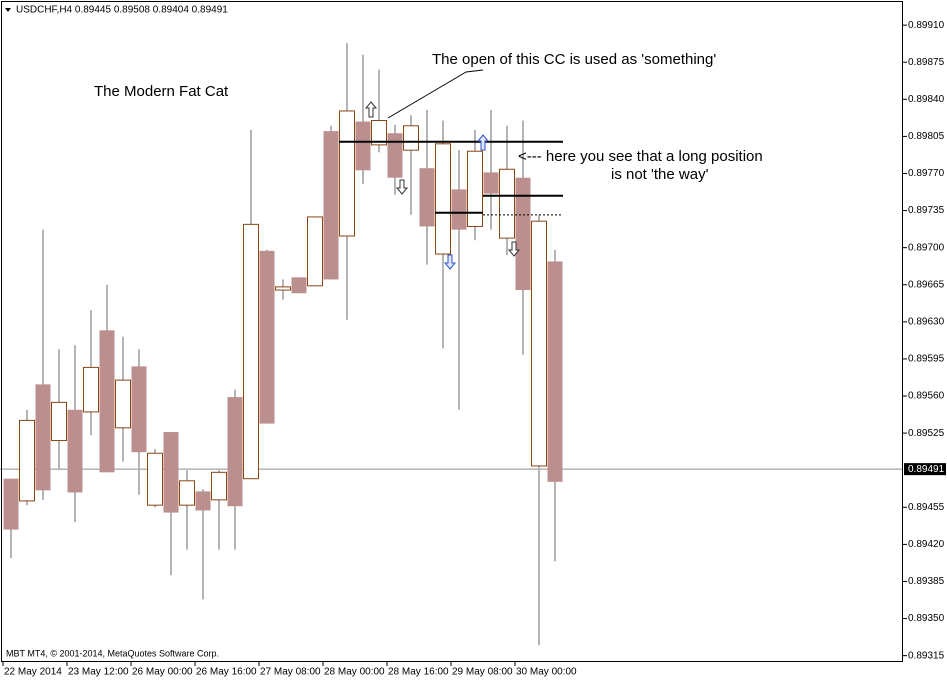  I want to click on annotation: is not 'the way', so click(660, 174).